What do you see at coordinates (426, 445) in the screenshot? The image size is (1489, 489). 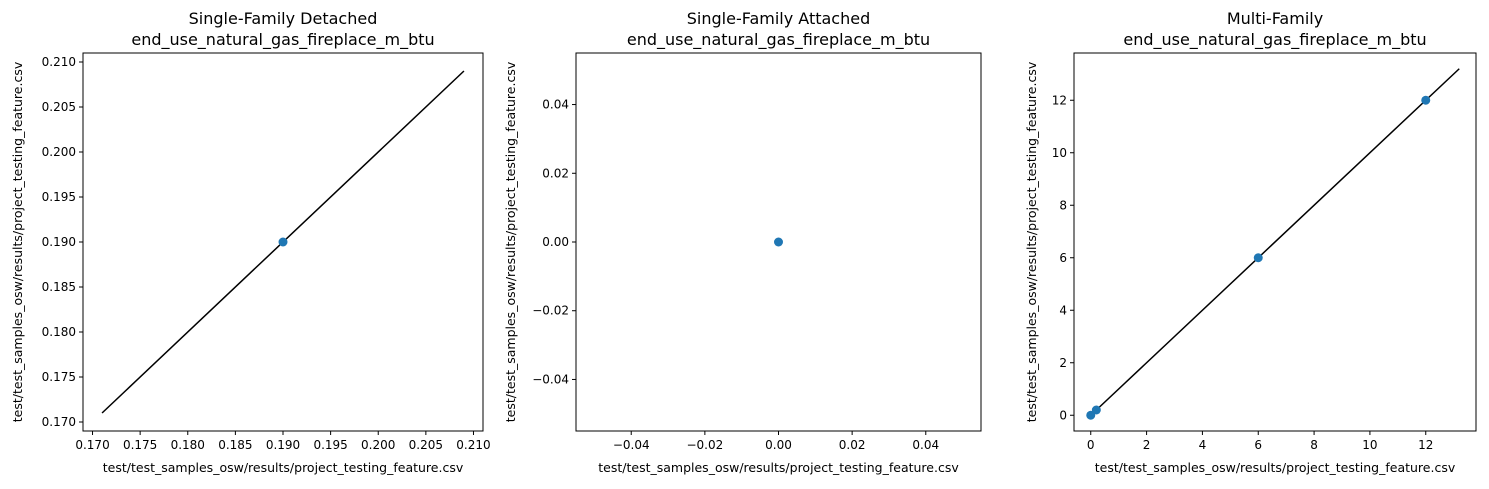 I see `x-tick-label: 0.205` at bounding box center [426, 445].